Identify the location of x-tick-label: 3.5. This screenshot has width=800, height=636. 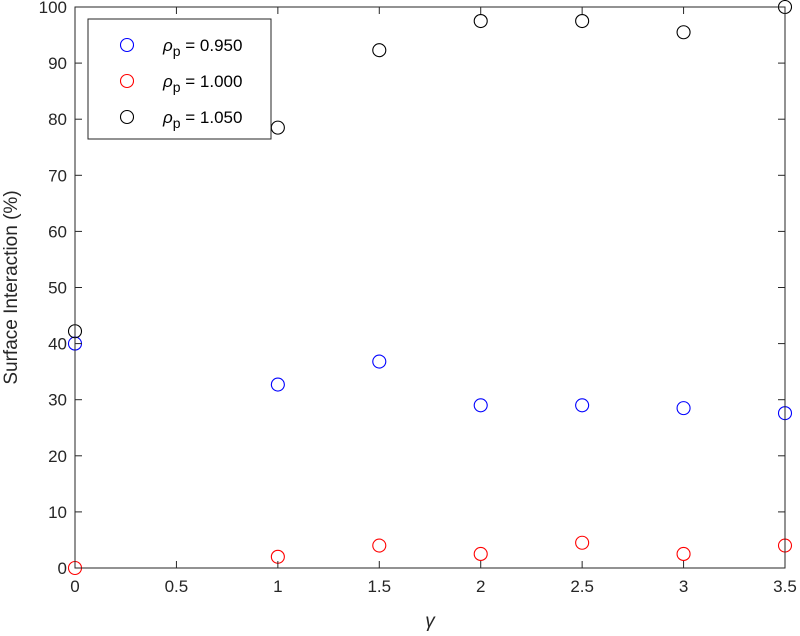
(785, 586).